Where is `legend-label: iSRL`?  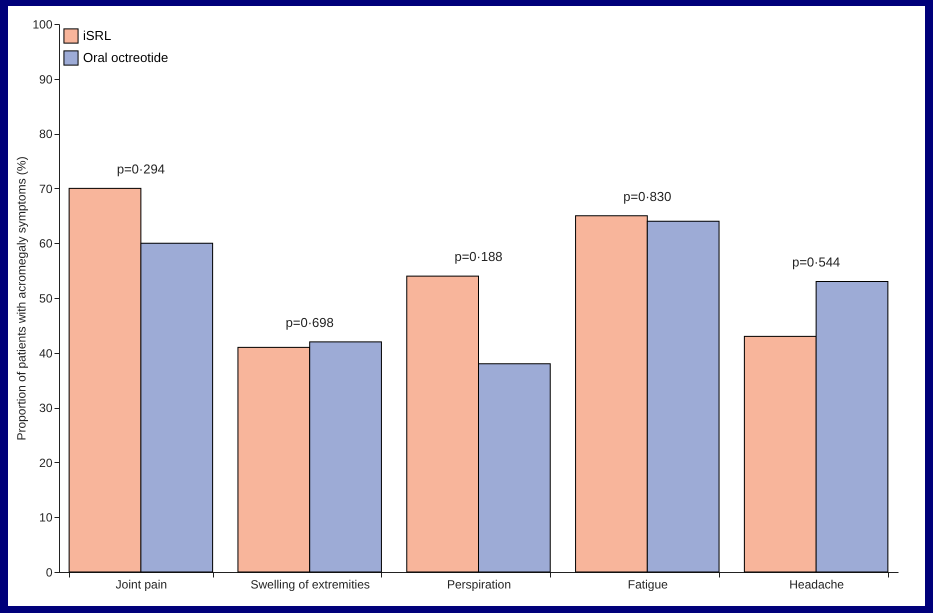
legend-label: iSRL is located at coordinates (97, 35).